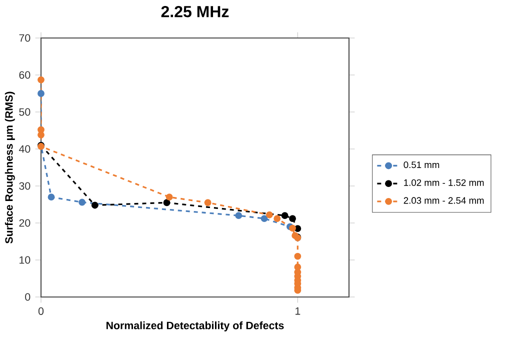  I want to click on x-axis-title: Normalized Detectability of Defects, so click(195, 326).